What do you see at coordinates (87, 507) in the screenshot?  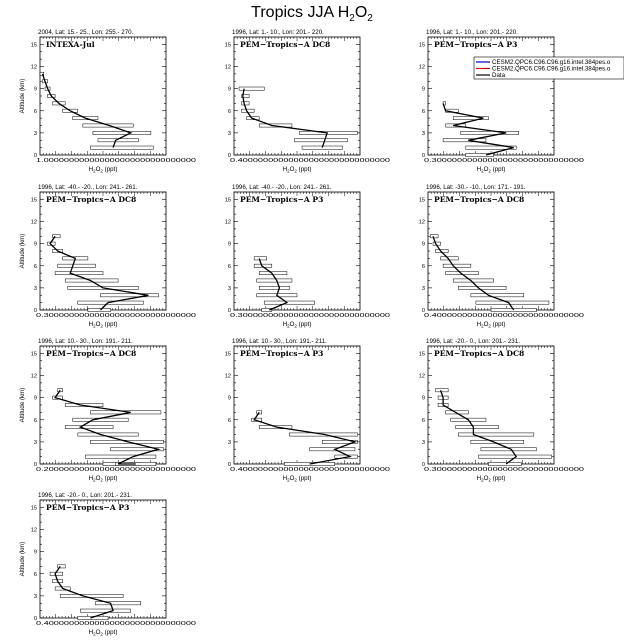 I see `campaign-label: PEM−Tropics−A P3` at bounding box center [87, 507].